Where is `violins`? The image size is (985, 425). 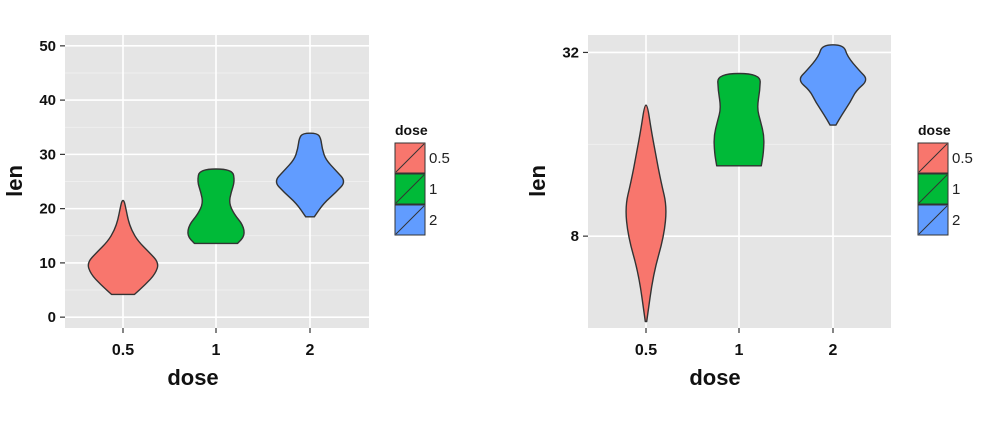
violins is located at coordinates (216, 214).